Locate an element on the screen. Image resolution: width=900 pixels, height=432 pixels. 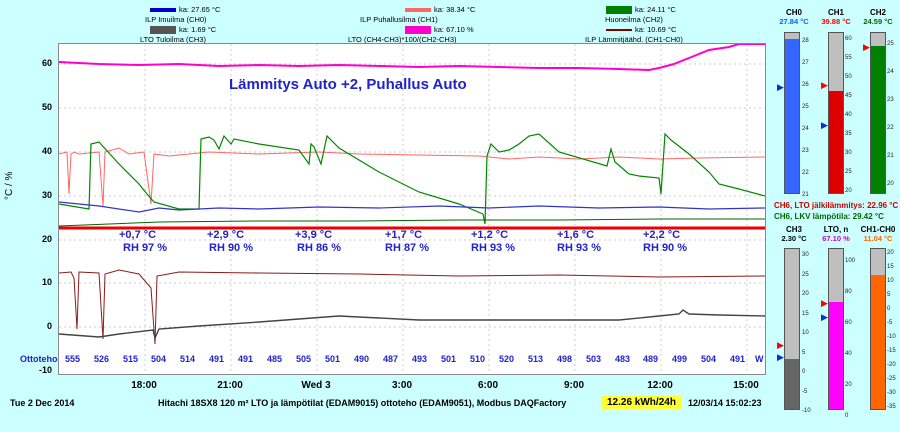
gauge-tick: -5 is located at coordinates (805, 391).